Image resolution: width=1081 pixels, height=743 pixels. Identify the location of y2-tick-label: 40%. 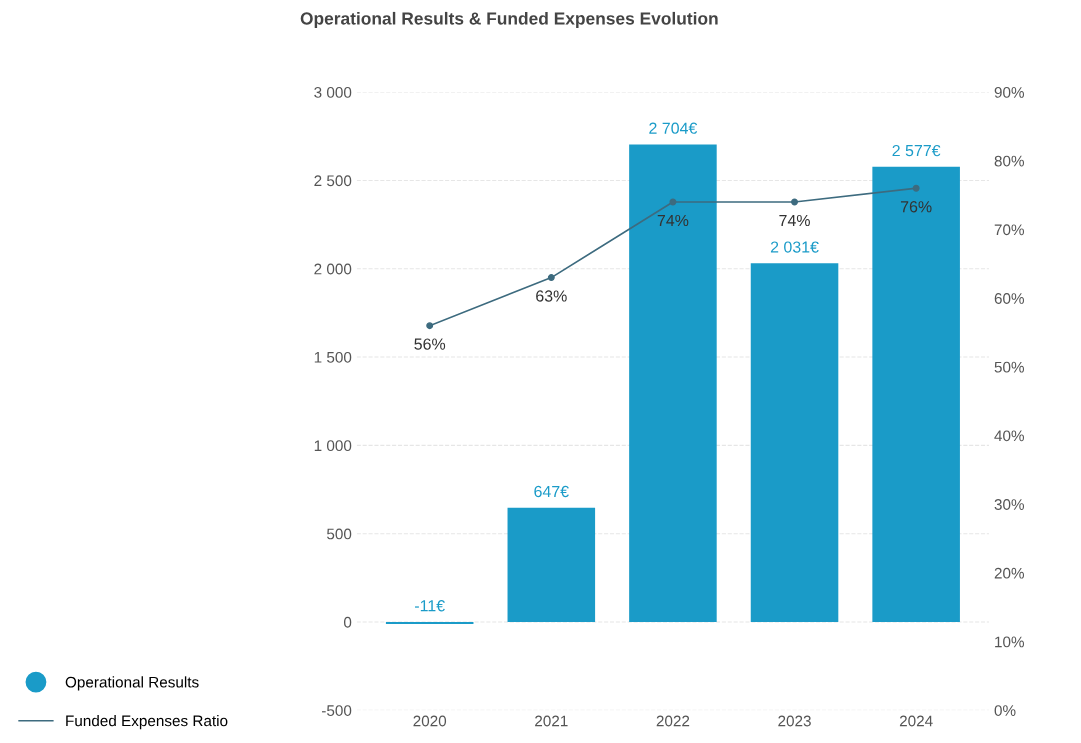
(1009, 436).